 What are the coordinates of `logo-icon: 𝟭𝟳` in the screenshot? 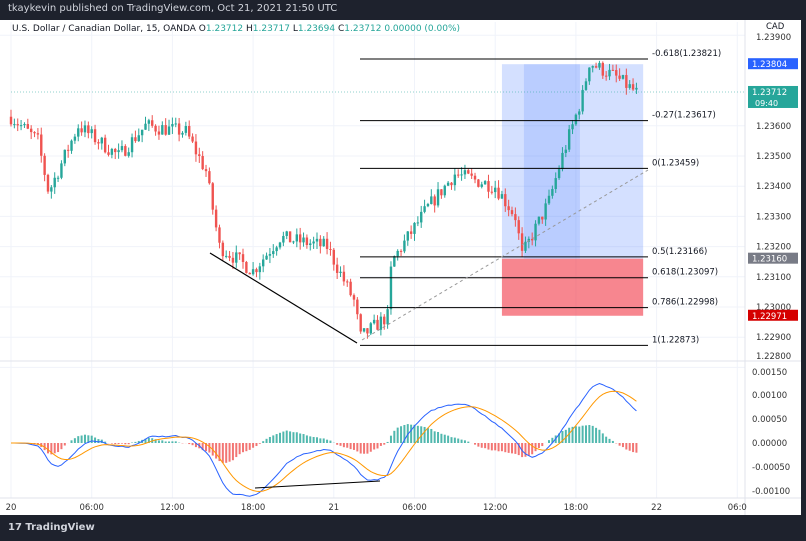 It's located at (17, 527).